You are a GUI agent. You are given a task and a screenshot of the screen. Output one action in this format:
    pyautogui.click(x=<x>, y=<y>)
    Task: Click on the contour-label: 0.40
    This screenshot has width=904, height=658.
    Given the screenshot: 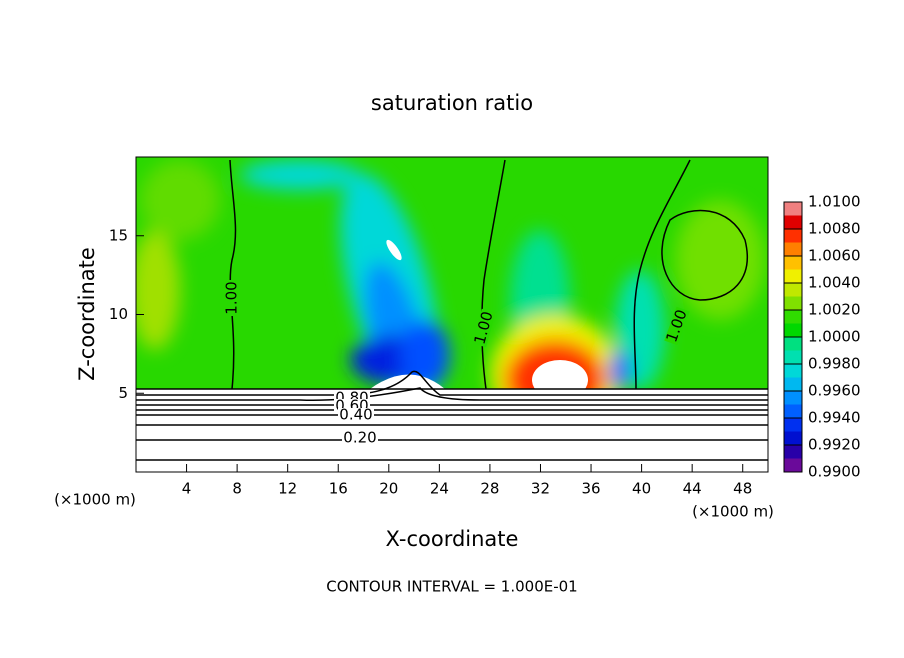 What is the action you would take?
    pyautogui.click(x=355, y=415)
    